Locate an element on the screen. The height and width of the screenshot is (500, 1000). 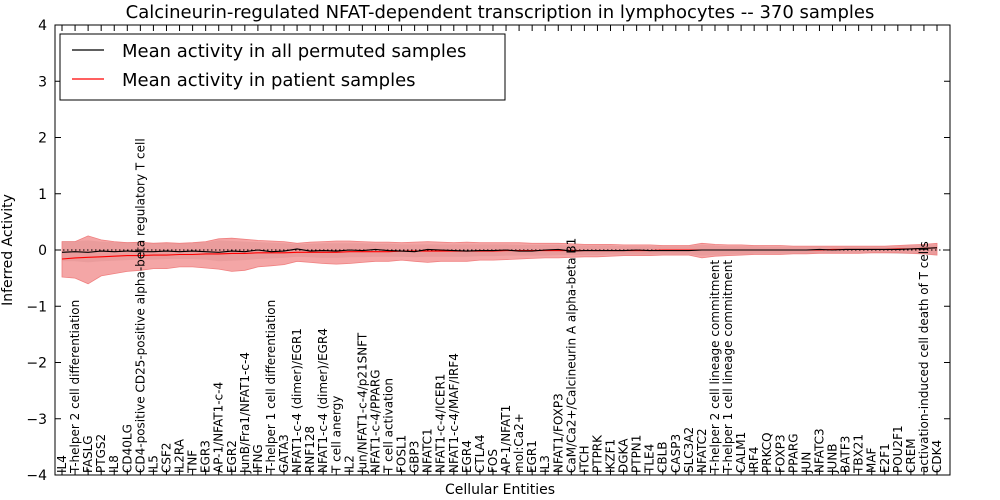
x-category-label: NFAT1-c-4 (dimer)/EGR1 is located at coordinates (297, 400).